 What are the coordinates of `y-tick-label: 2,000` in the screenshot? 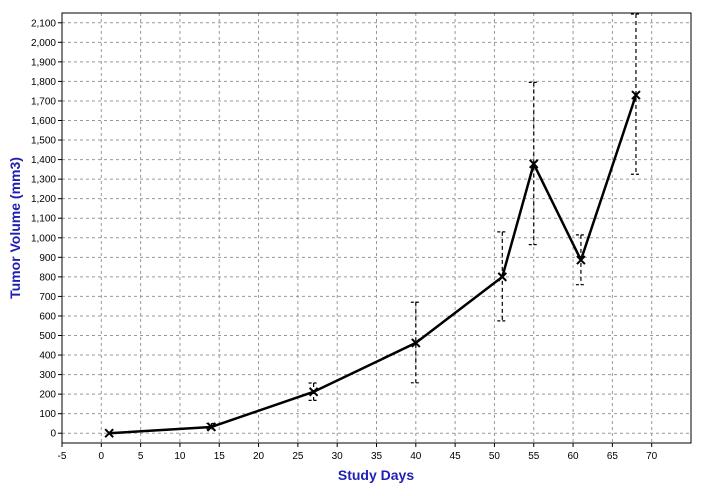 It's located at (43, 43).